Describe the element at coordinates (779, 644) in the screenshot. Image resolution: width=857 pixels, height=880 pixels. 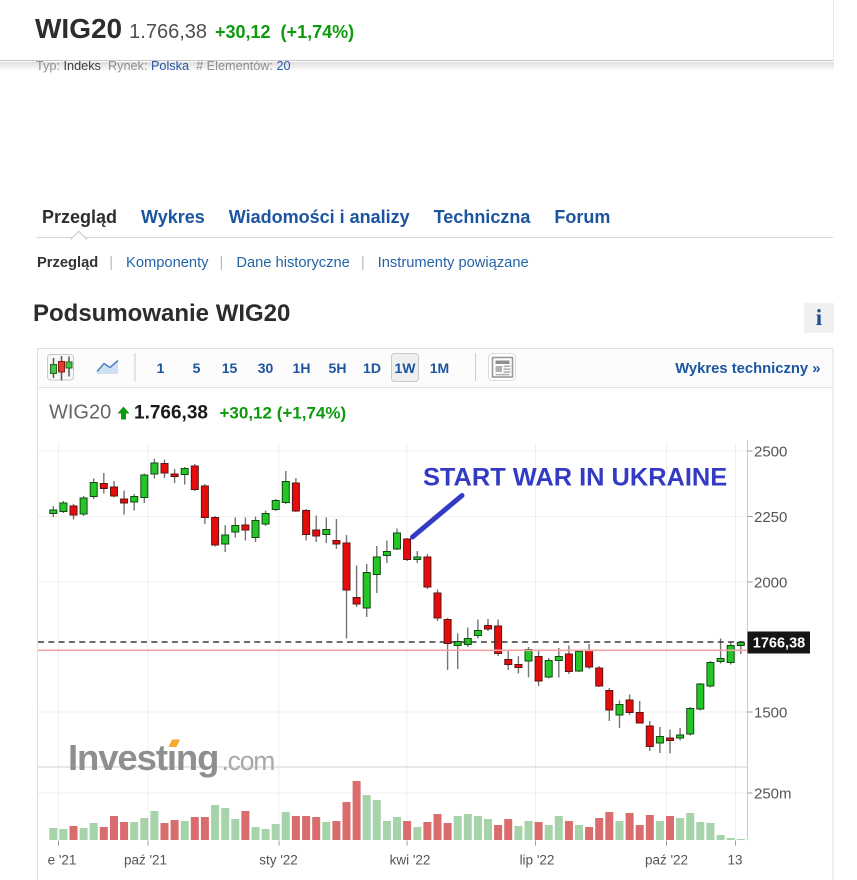
I see `svg-text: 1766,38` at that location.